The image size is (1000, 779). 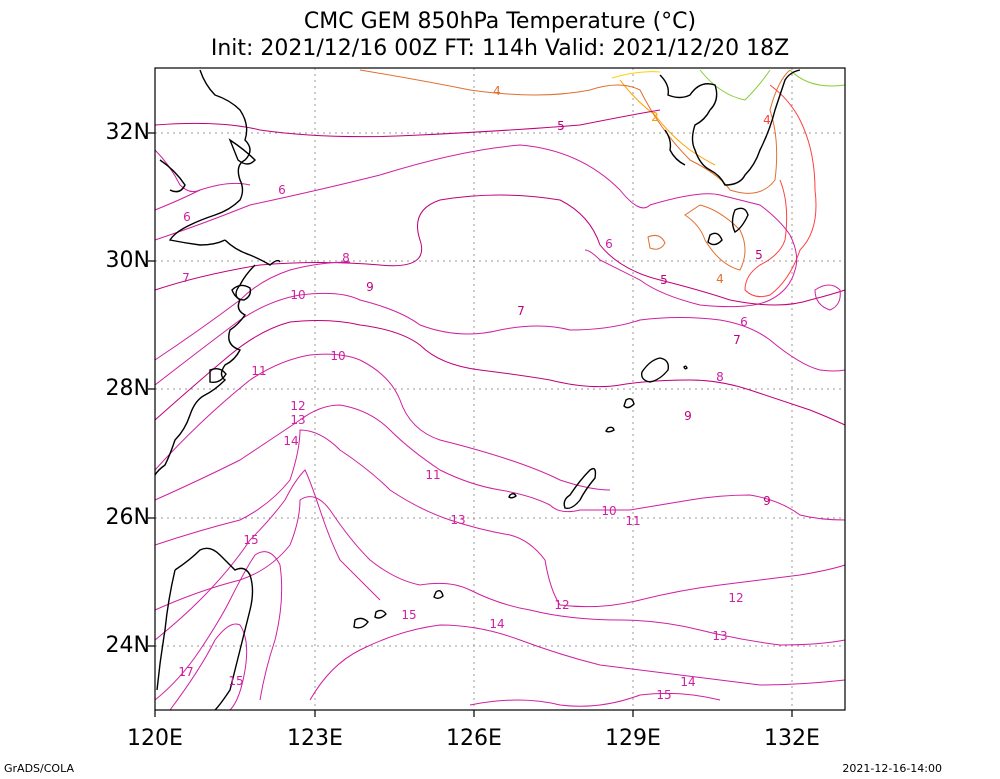 What do you see at coordinates (892, 768) in the screenshot?
I see `generated-timestamp: 2021-12-16-14:00` at bounding box center [892, 768].